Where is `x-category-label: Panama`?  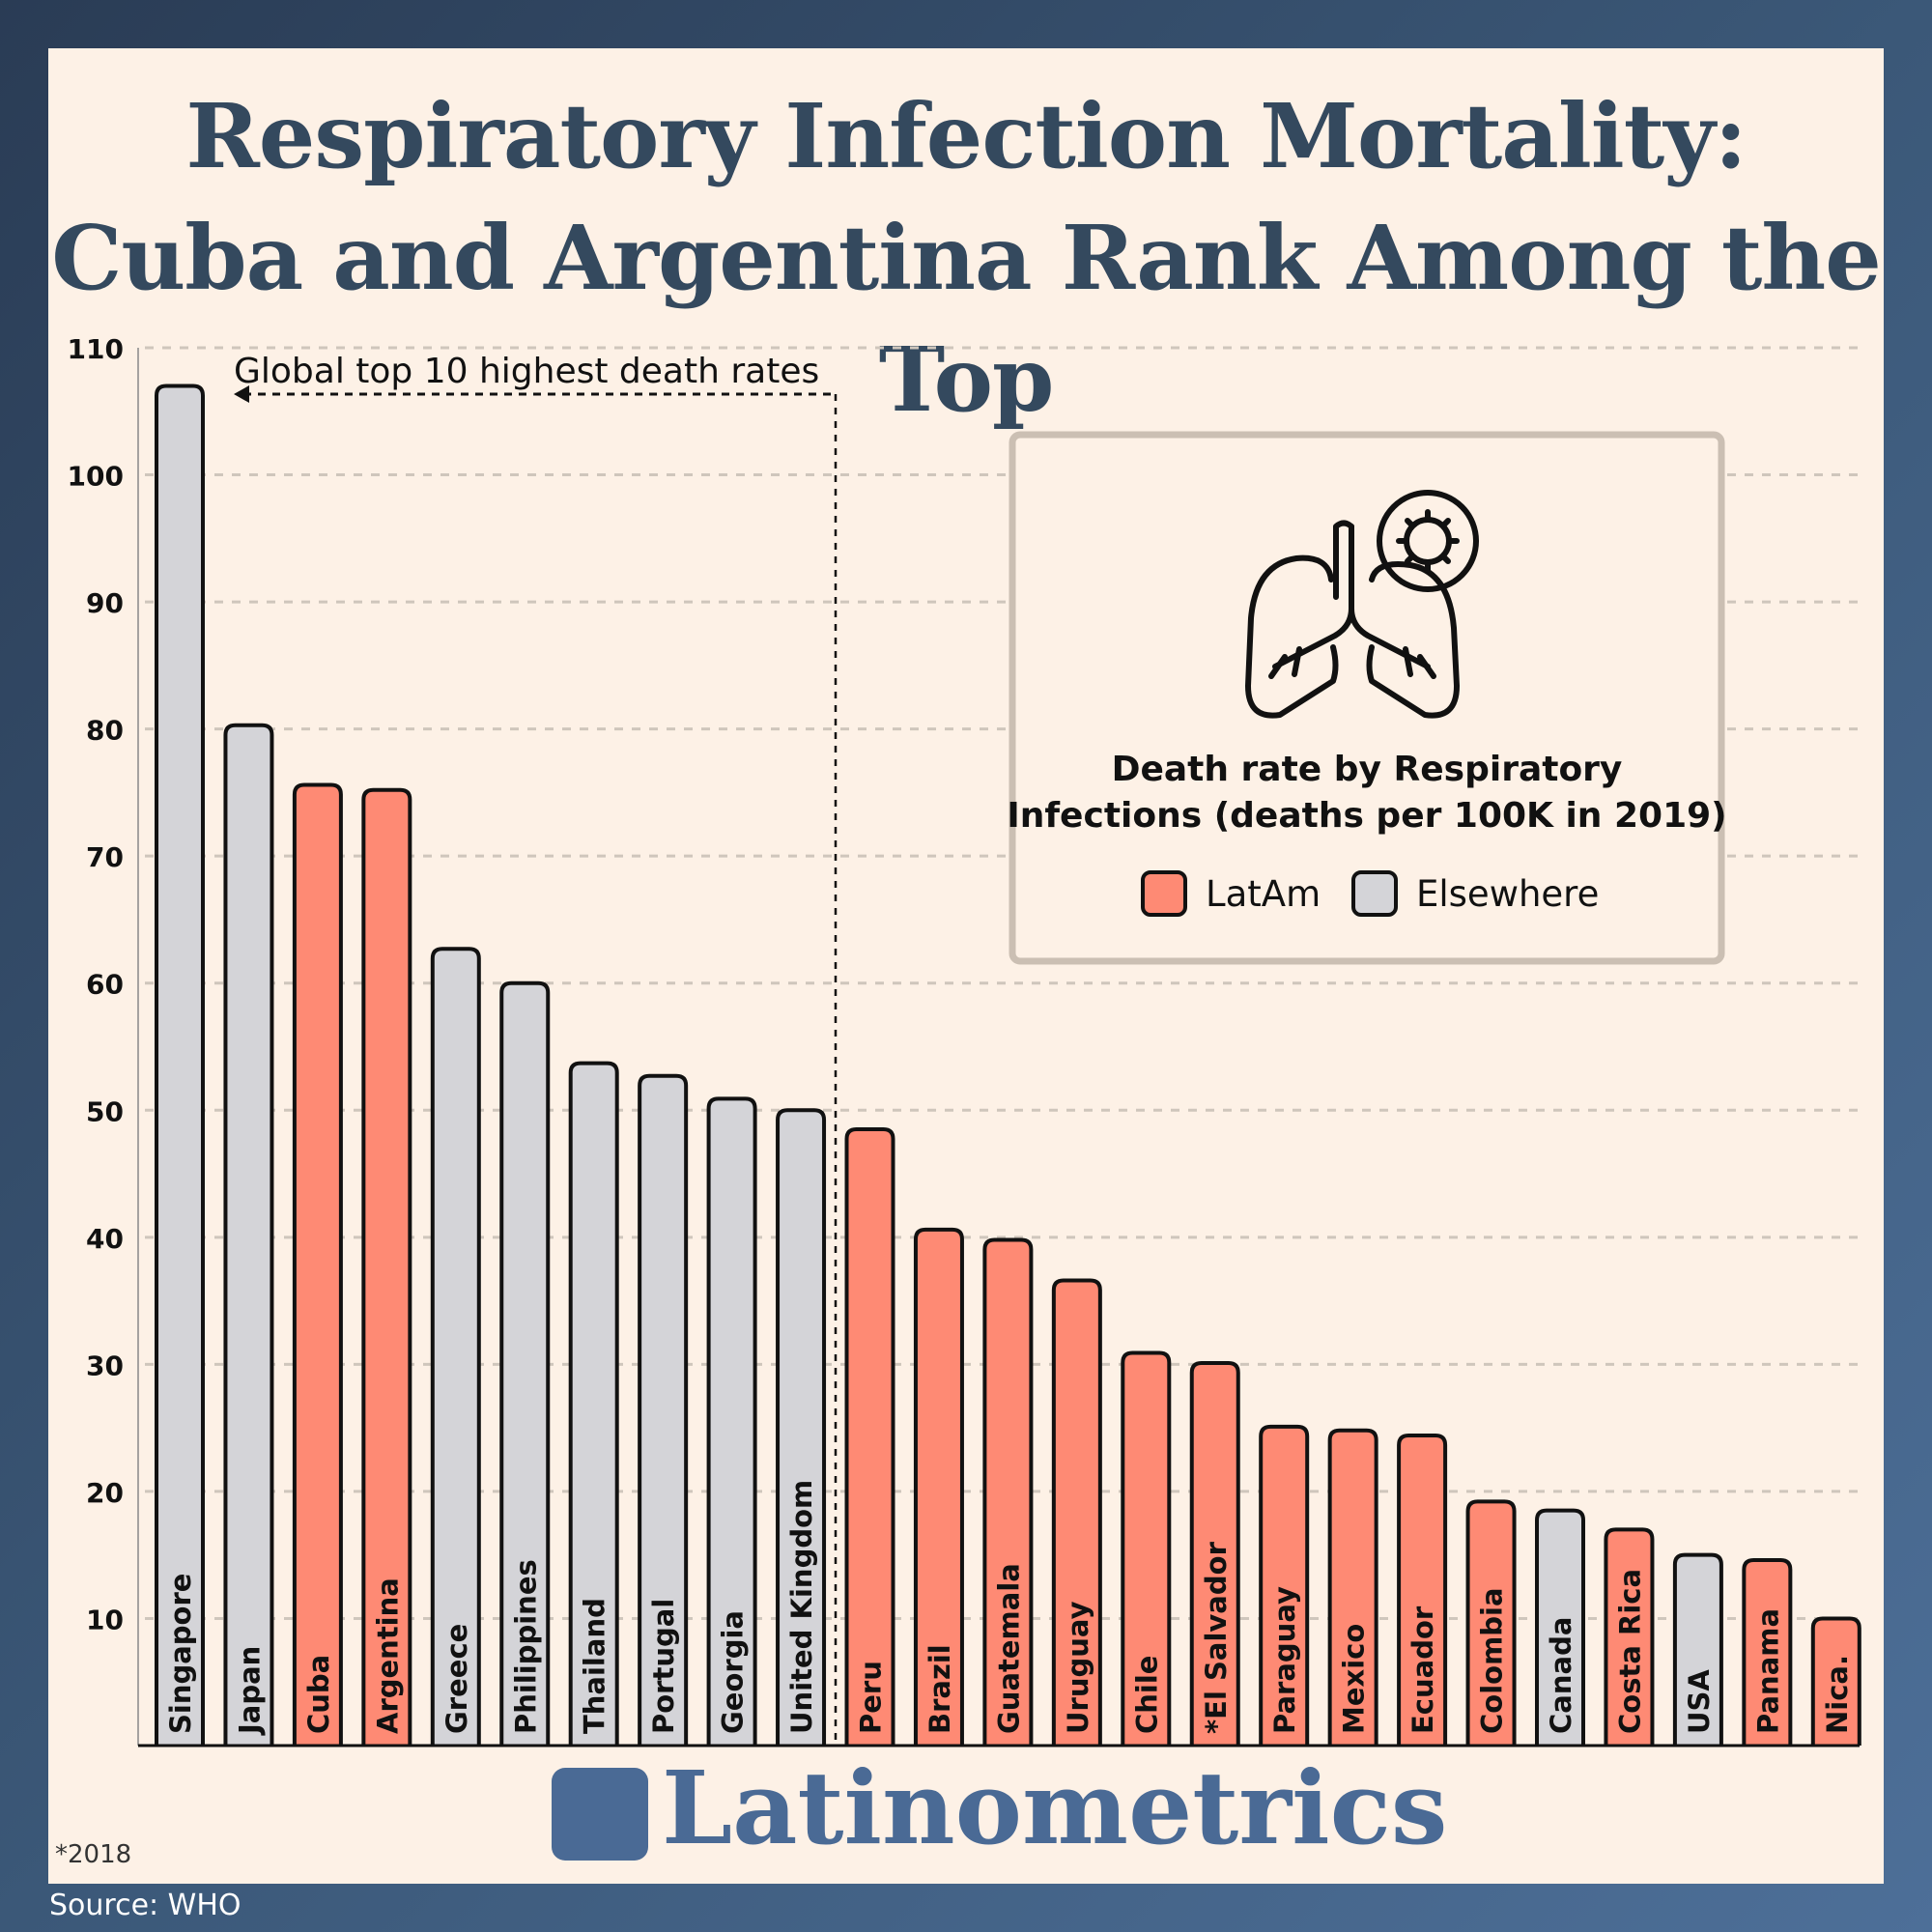 x-category-label: Panama is located at coordinates (1767, 1671).